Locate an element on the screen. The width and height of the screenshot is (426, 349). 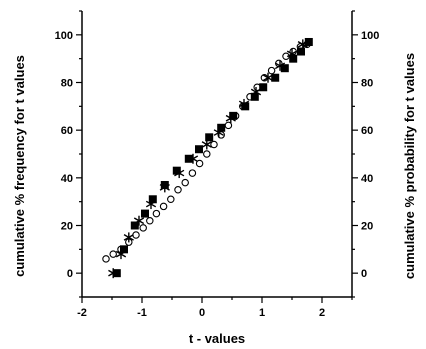
y-tick-label-left: 60 is located at coordinates (67, 131).